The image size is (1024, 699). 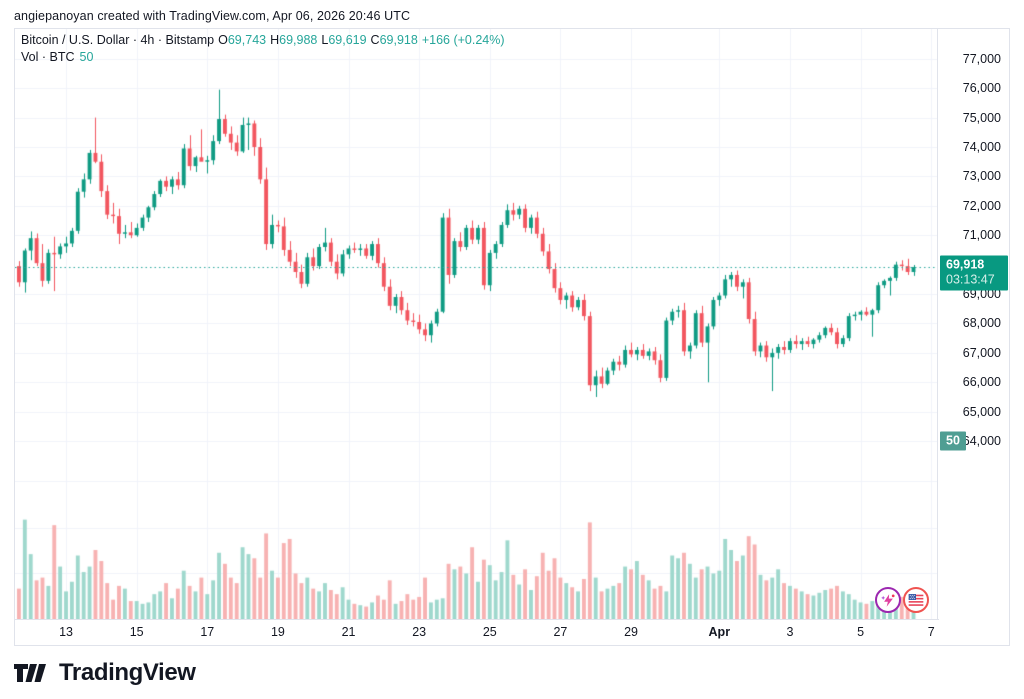 What do you see at coordinates (981, 147) in the screenshot?
I see `price-tick-label: 74,000` at bounding box center [981, 147].